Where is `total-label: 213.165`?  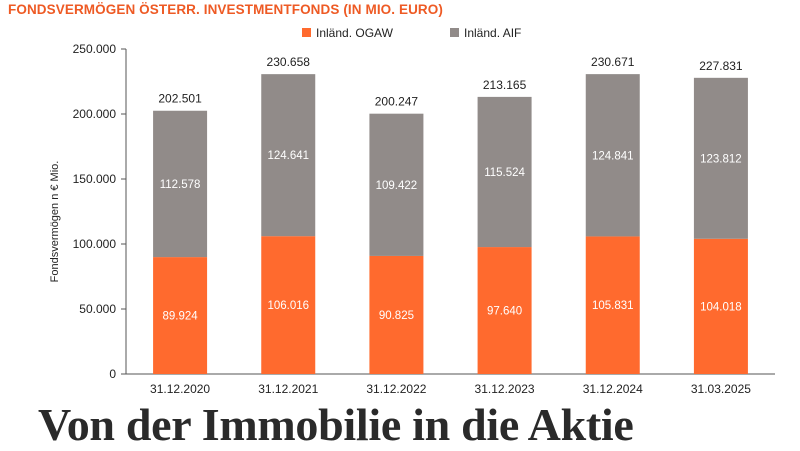 total-label: 213.165 is located at coordinates (505, 85).